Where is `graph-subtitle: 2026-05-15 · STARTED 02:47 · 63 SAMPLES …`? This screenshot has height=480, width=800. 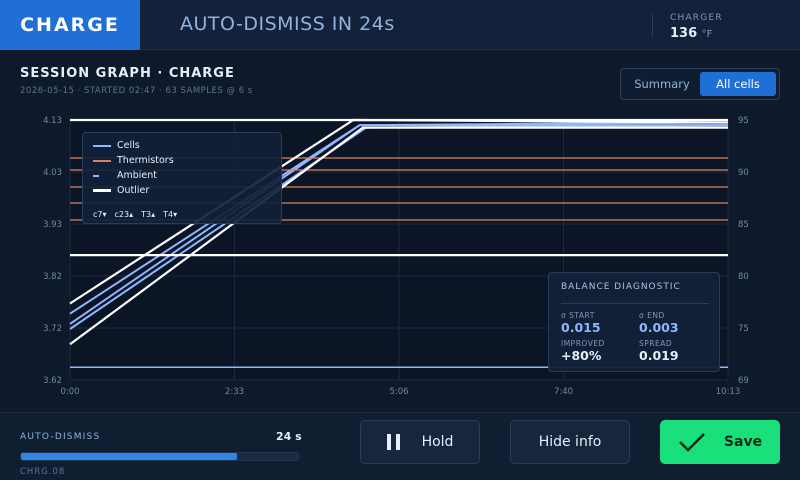
graph-subtitle: 2026-05-15 · STARTED 02:47 · 63 SAMPLES … is located at coordinates (136, 91).